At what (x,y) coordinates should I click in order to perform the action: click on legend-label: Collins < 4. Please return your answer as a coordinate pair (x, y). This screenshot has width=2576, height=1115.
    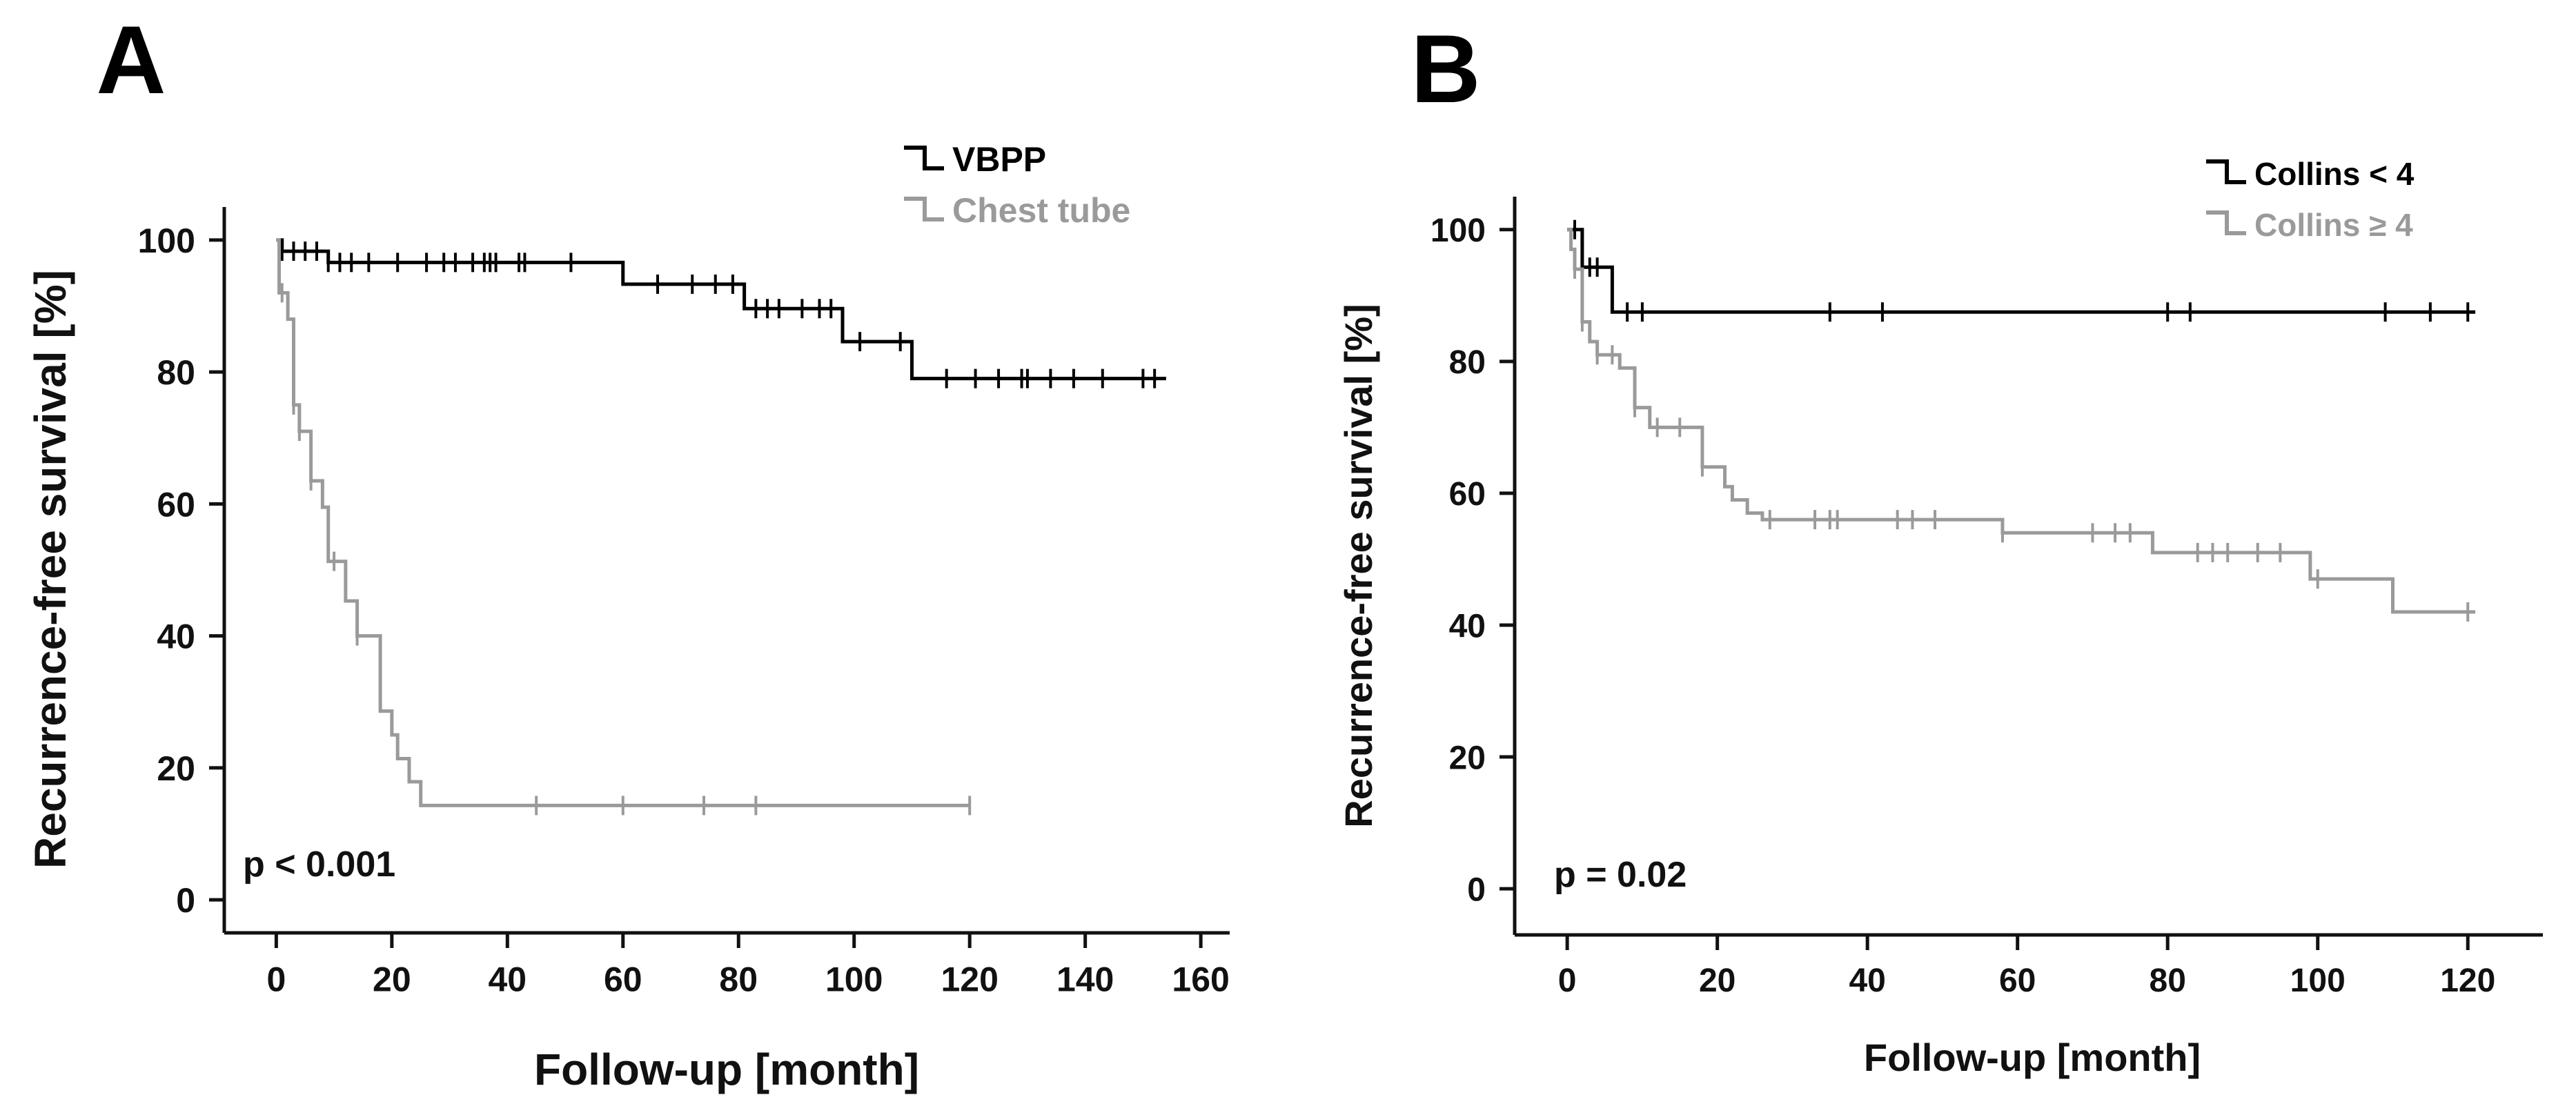
    Looking at the image, I should click on (2334, 174).